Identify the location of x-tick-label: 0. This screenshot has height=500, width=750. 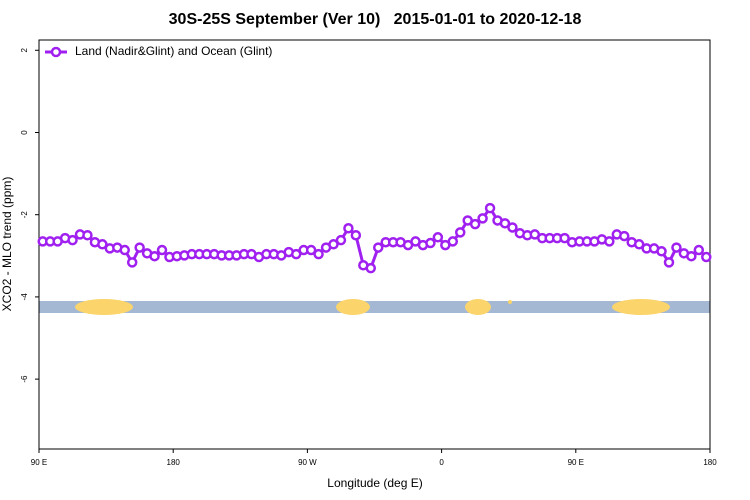
(441, 462).